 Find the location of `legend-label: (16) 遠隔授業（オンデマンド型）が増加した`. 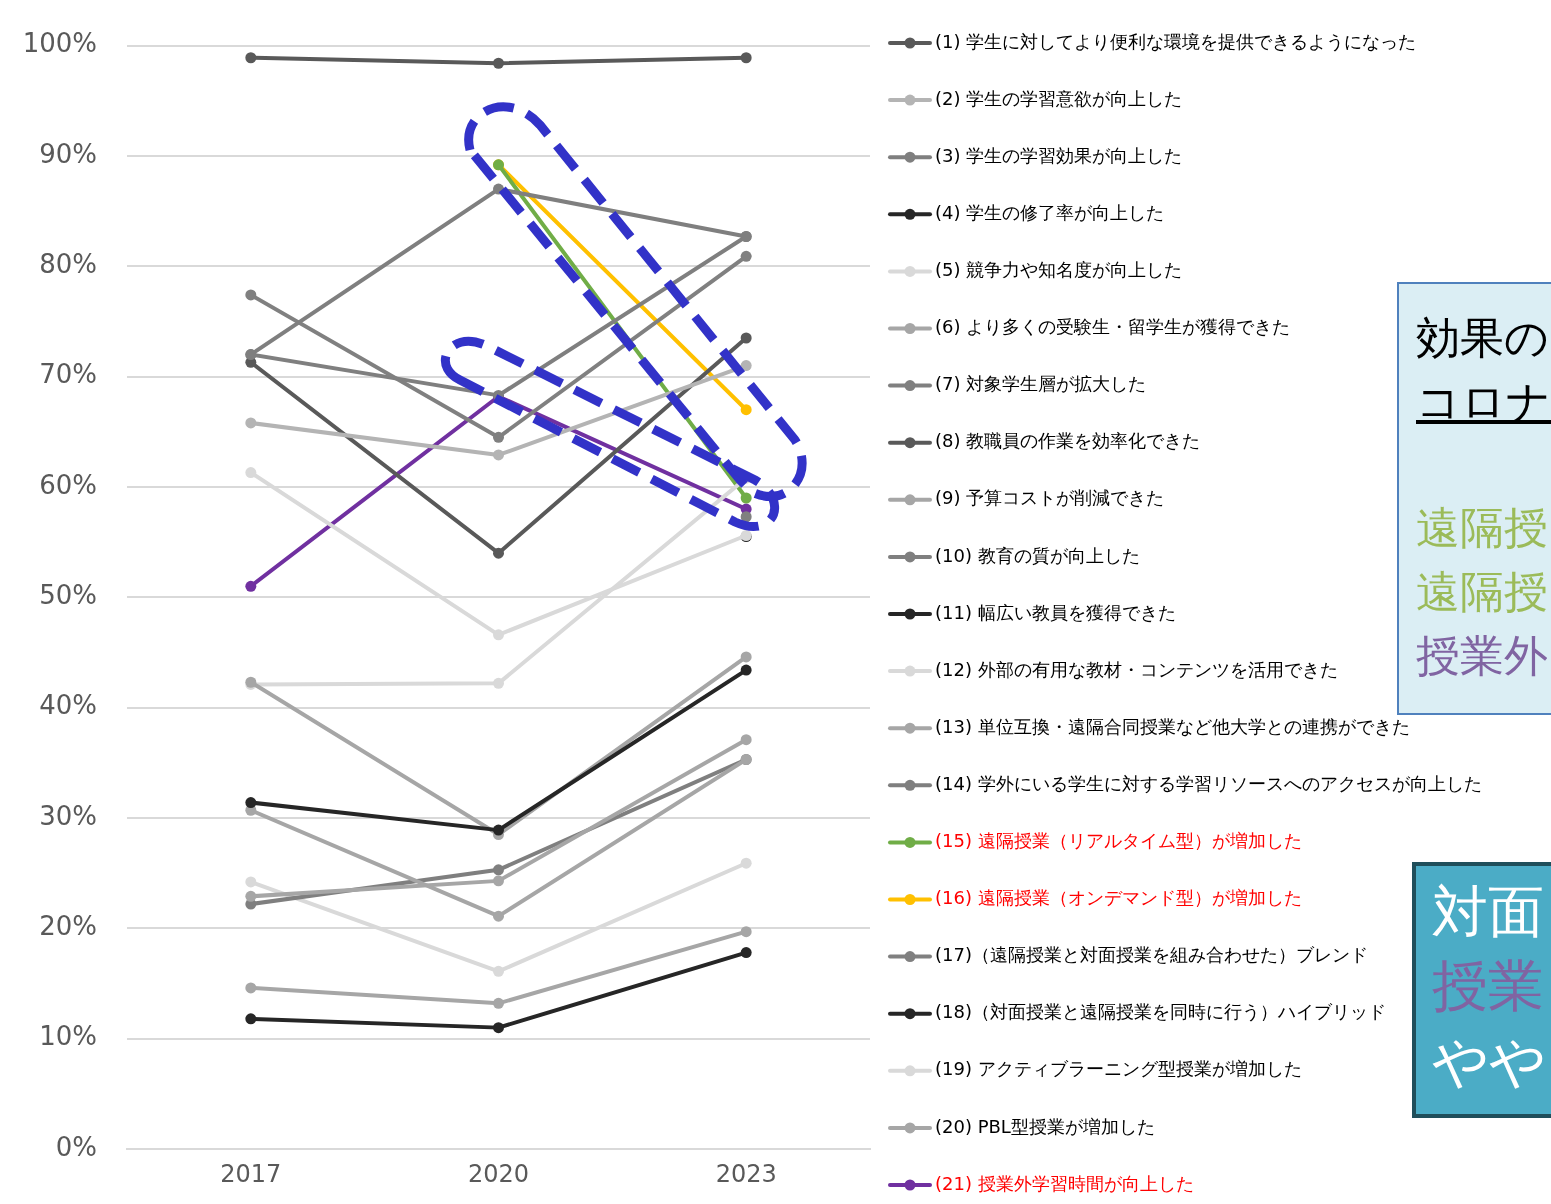

legend-label: (16) 遠隔授業（オンデマンド型）が増加した is located at coordinates (1118, 898).